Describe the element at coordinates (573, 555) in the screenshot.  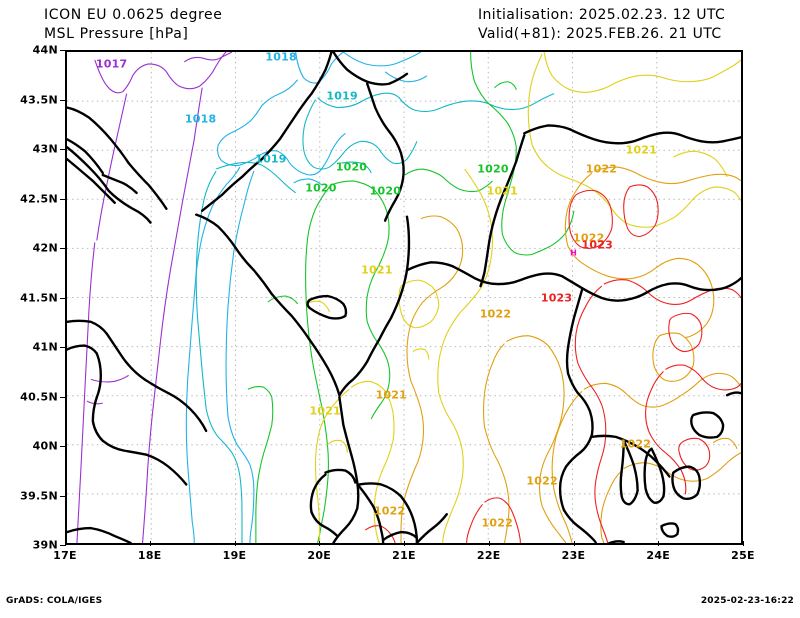
I see `x-axis-tick-label: 23E` at that location.